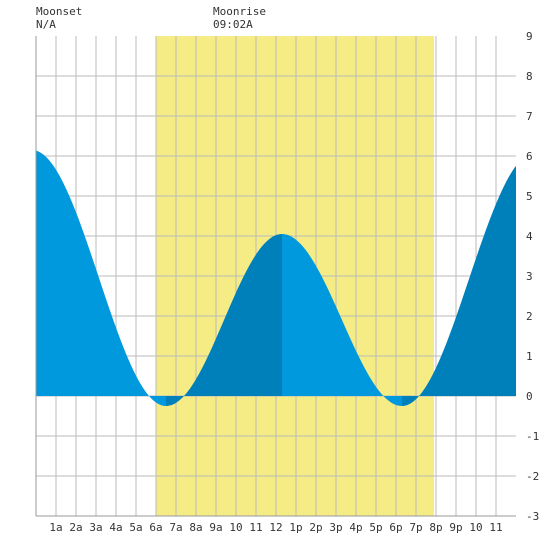 Image resolution: width=550 pixels, height=550 pixels. I want to click on x-tick-label: 3p, so click(335, 527).